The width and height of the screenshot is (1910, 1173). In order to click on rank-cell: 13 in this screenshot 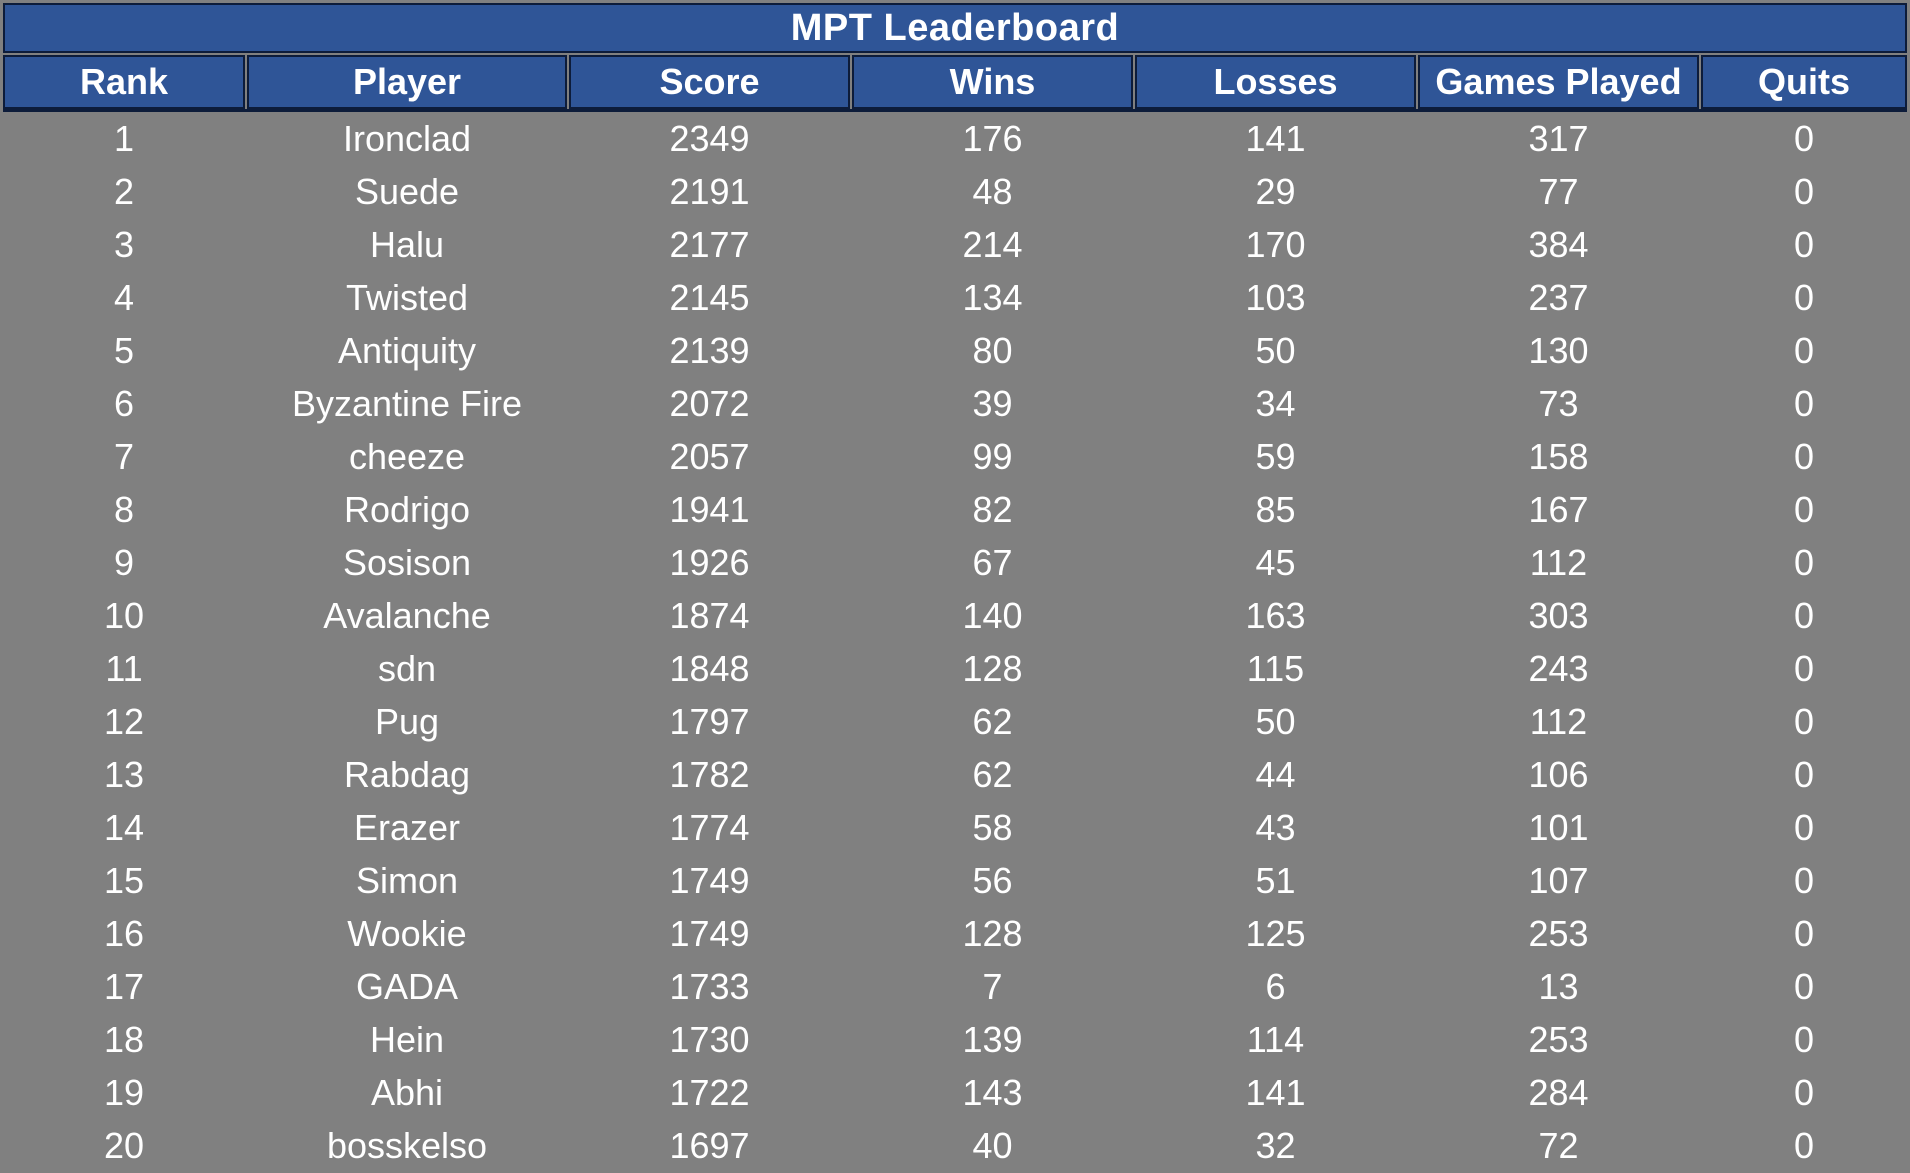, I will do `click(124, 774)`.